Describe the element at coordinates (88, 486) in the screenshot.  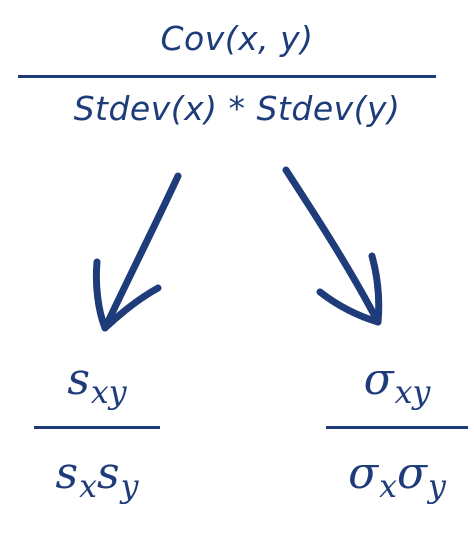
I see `sample-std-x-subscript: x` at that location.